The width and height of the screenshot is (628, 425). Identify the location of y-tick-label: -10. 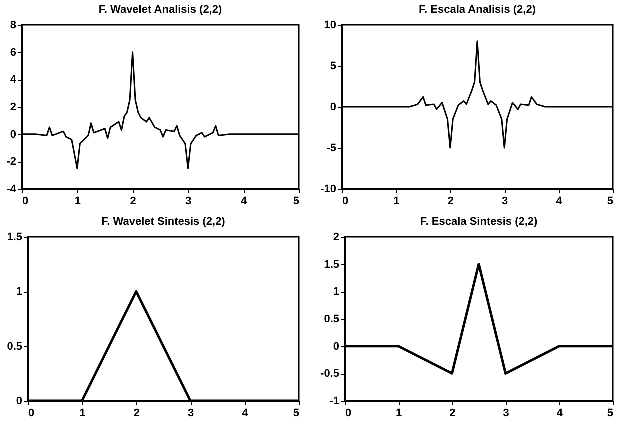
(328, 190).